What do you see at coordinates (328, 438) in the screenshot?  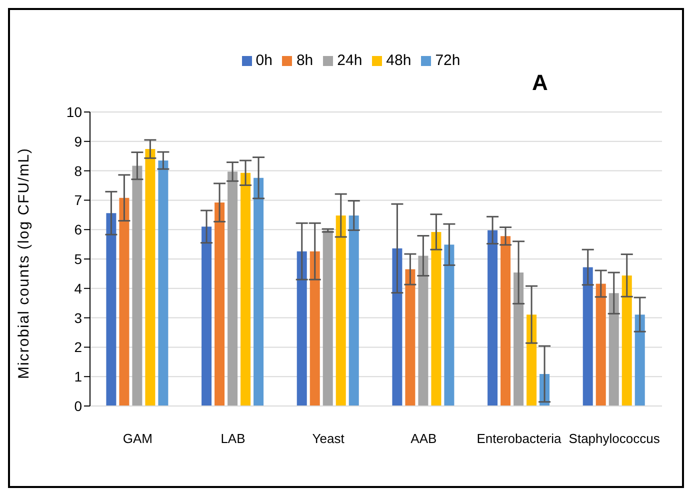 I see `x-tick-label: Yeast` at bounding box center [328, 438].